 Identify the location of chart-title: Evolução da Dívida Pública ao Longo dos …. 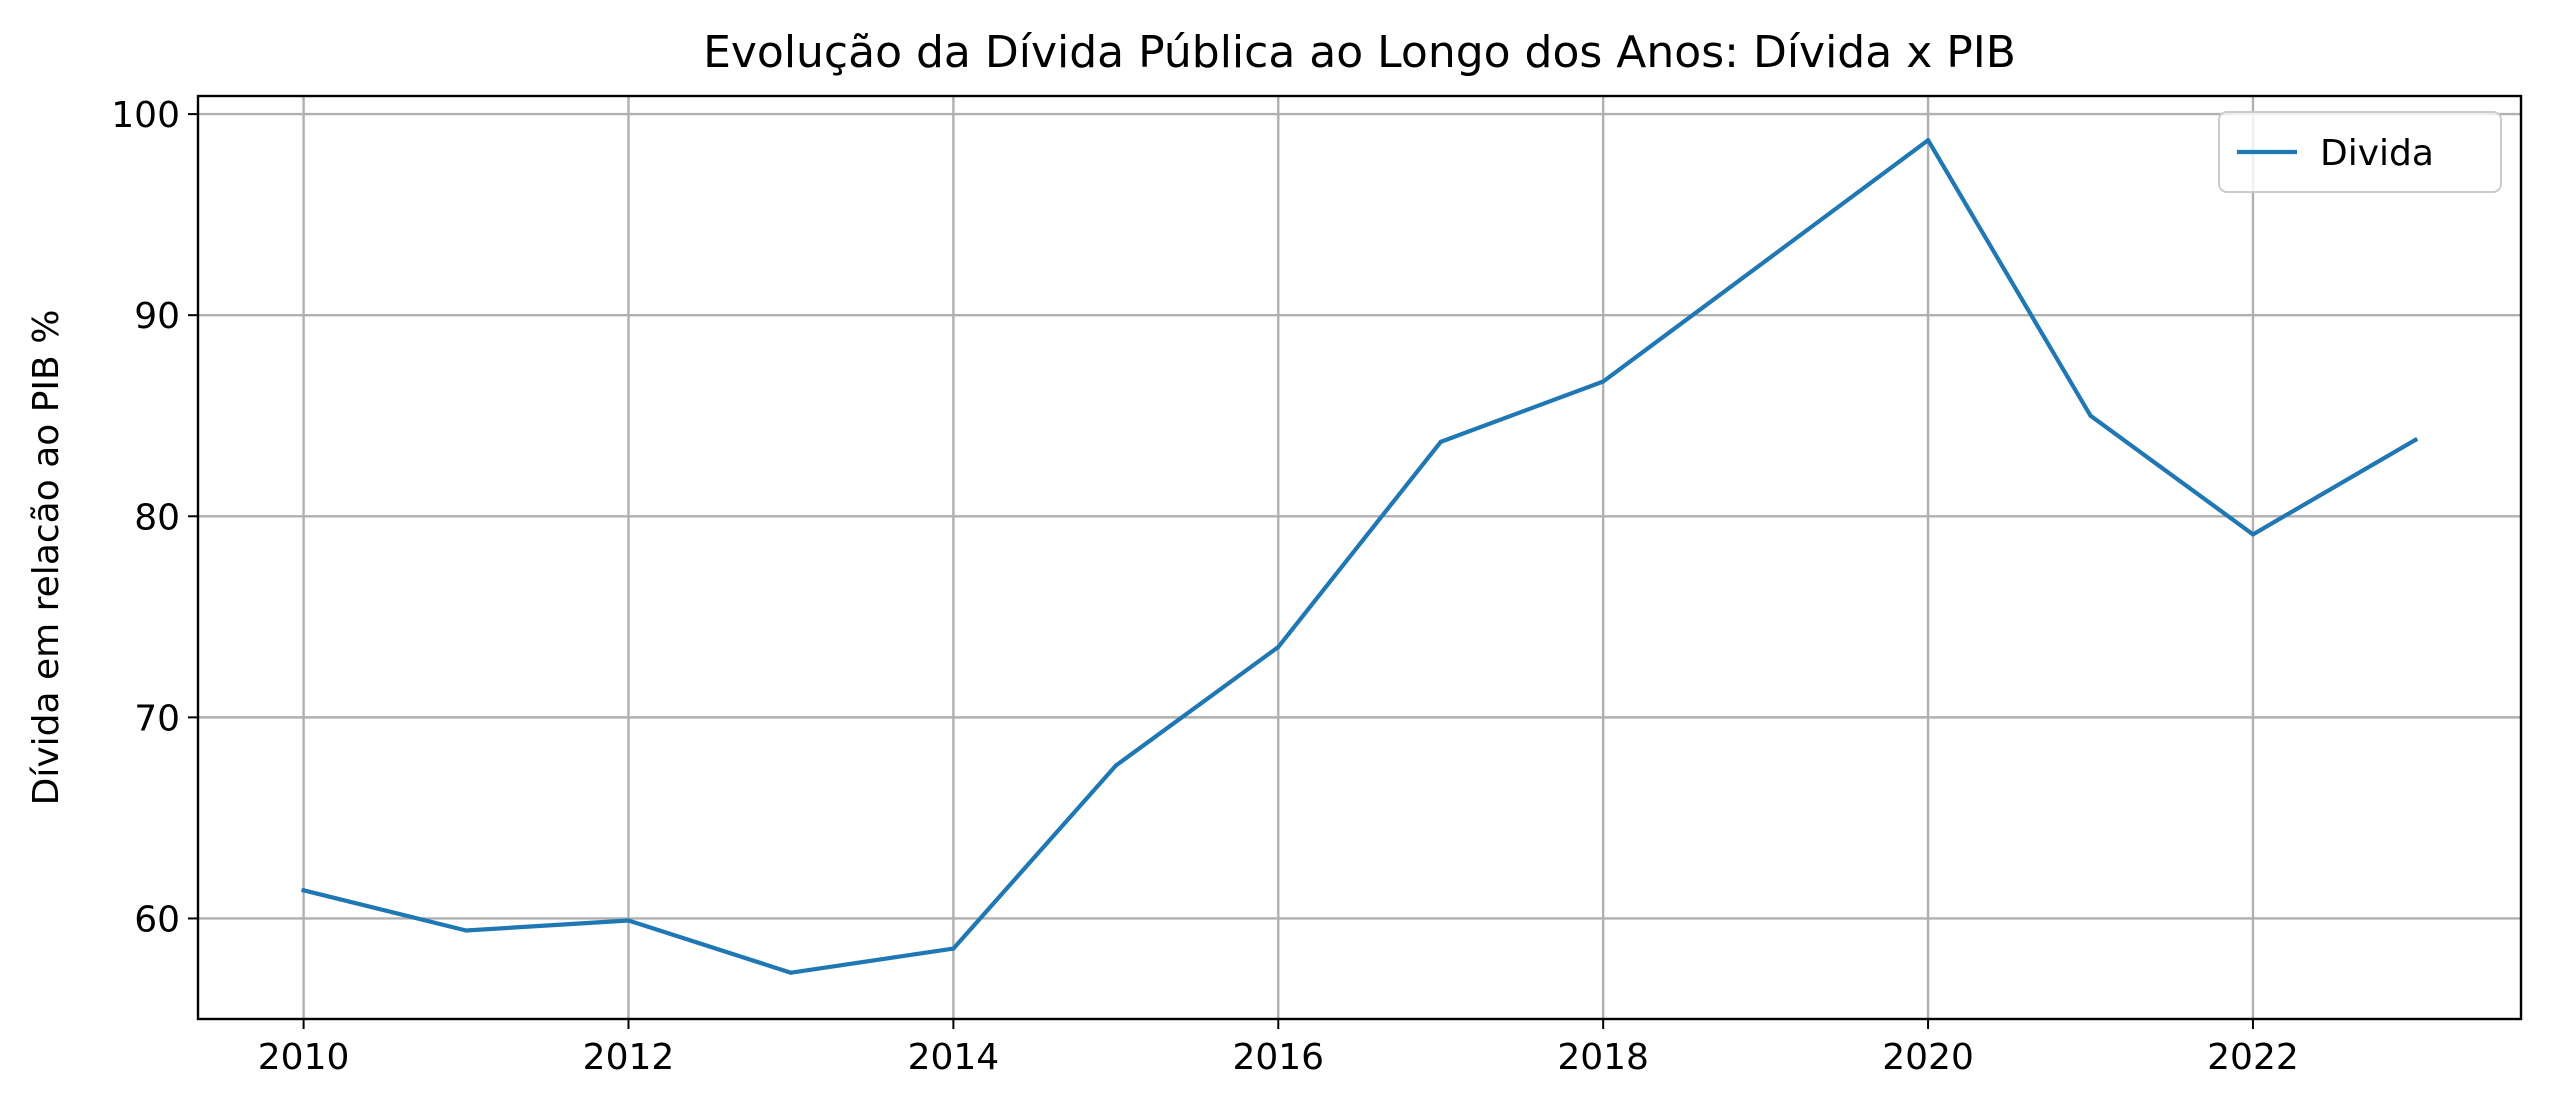
(1359, 52).